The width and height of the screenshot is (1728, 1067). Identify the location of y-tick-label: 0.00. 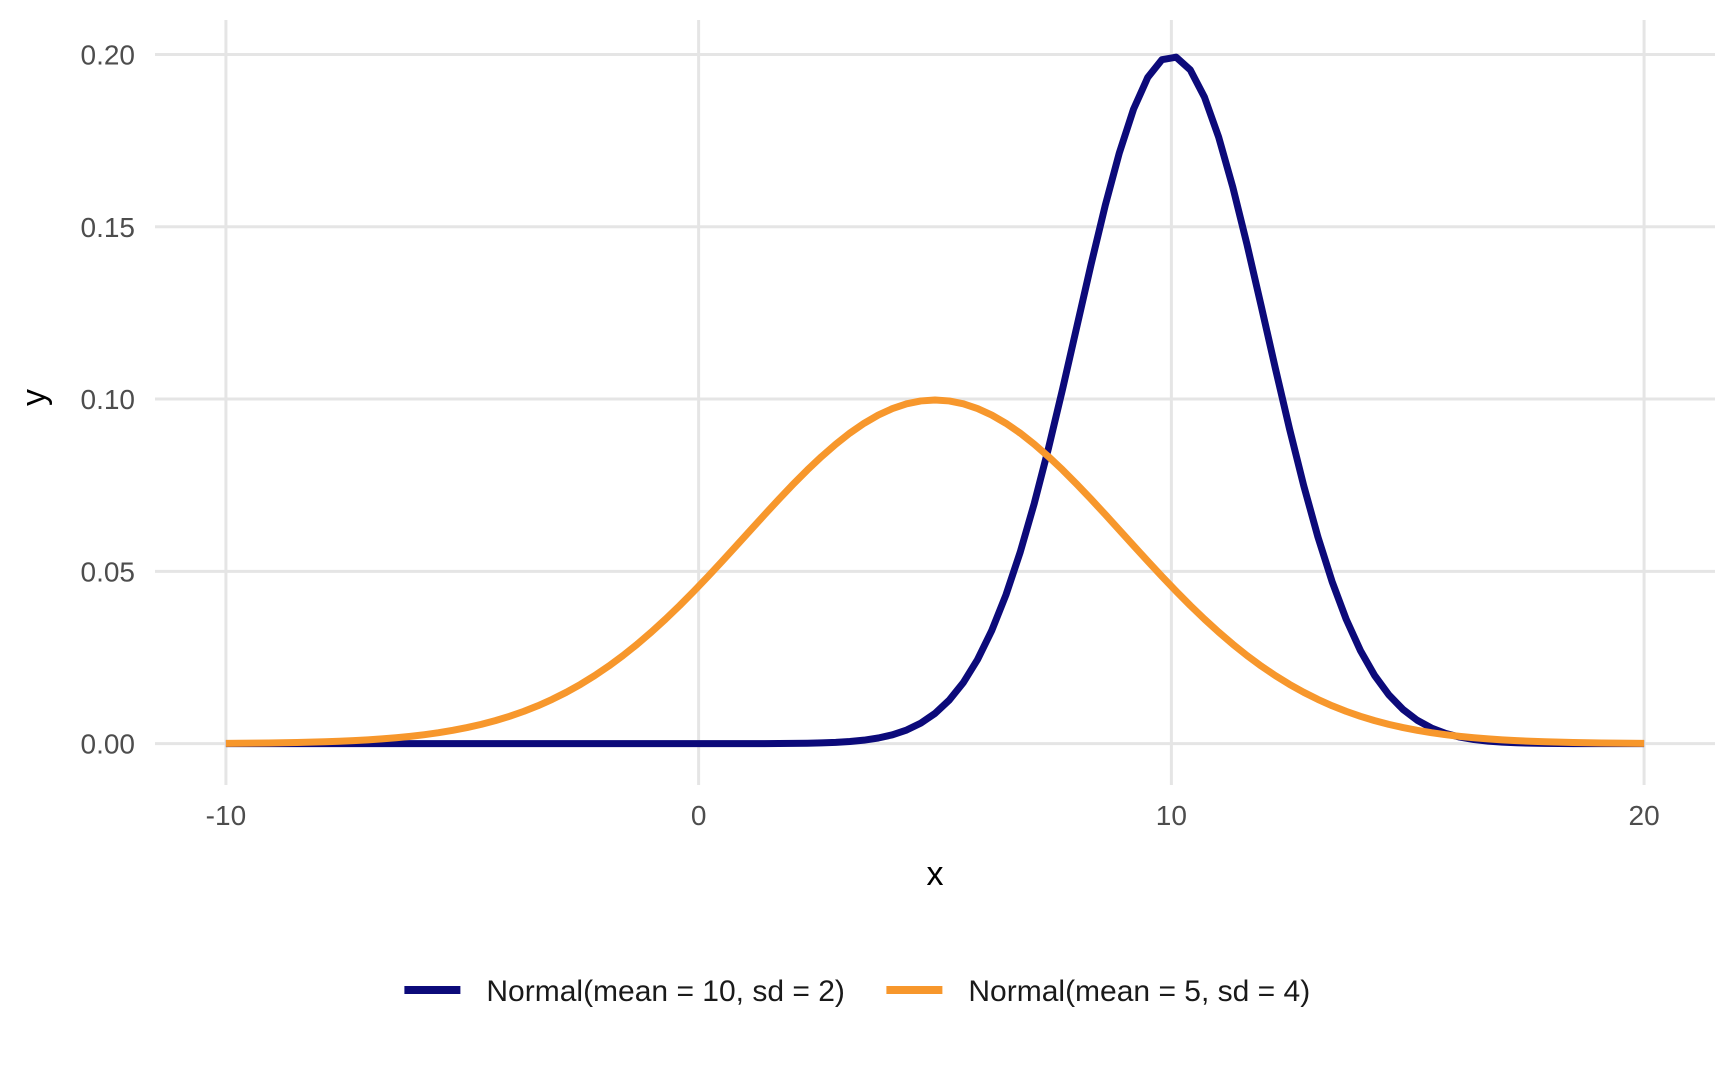
(108, 744).